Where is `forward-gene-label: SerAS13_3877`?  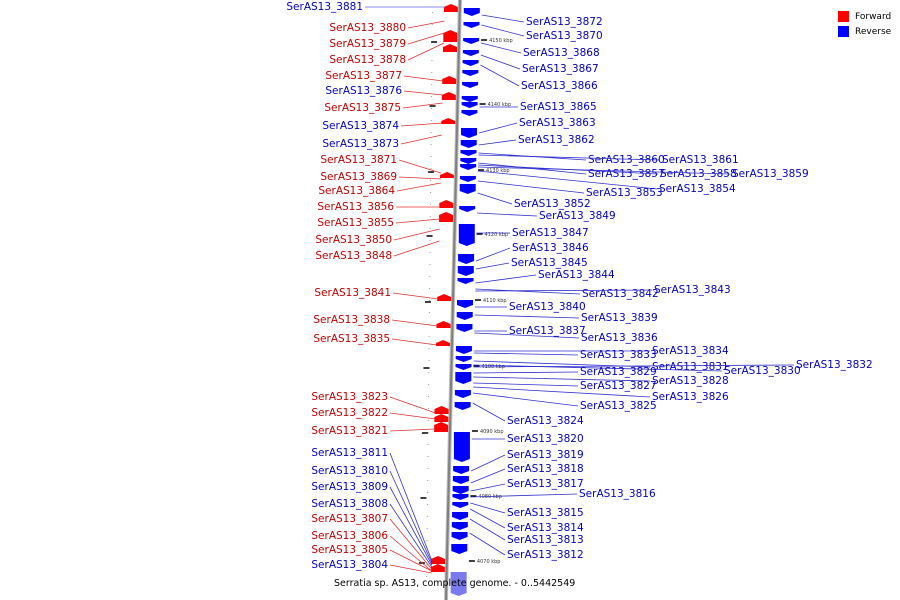
forward-gene-label: SerAS13_3877 is located at coordinates (363, 76).